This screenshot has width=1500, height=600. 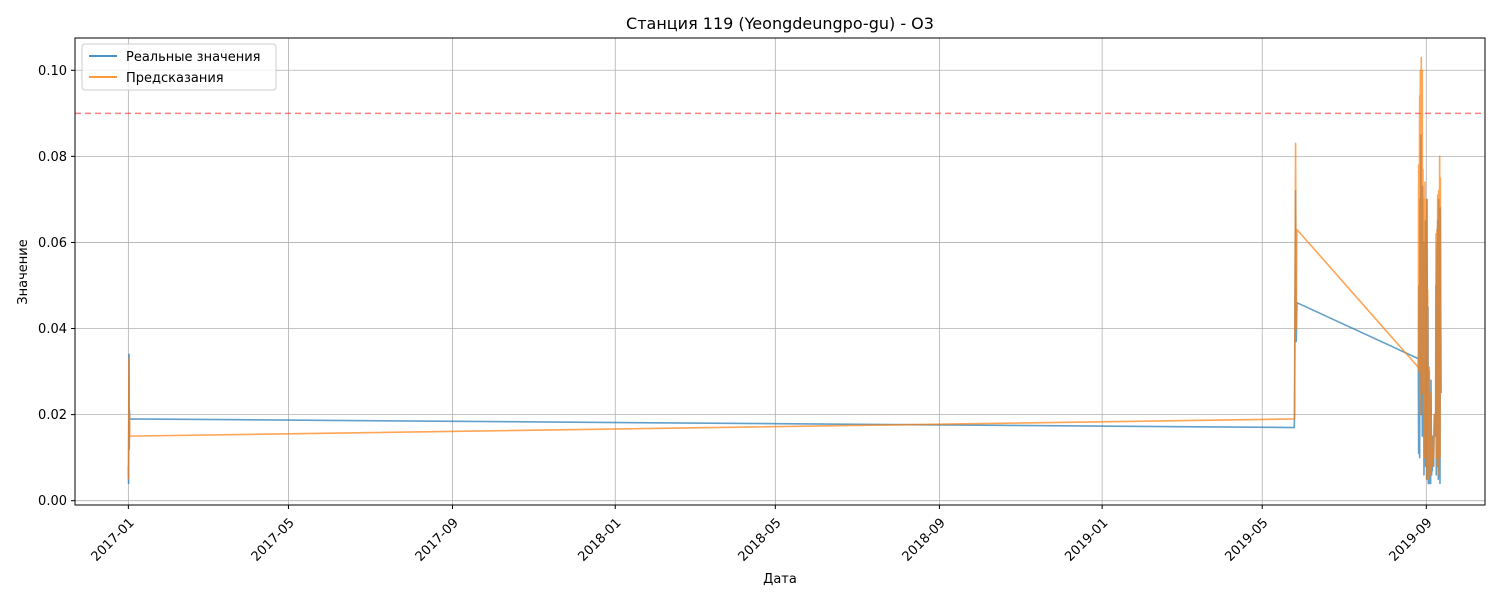 What do you see at coordinates (437, 540) in the screenshot?
I see `x-tick-label: 2017-09` at bounding box center [437, 540].